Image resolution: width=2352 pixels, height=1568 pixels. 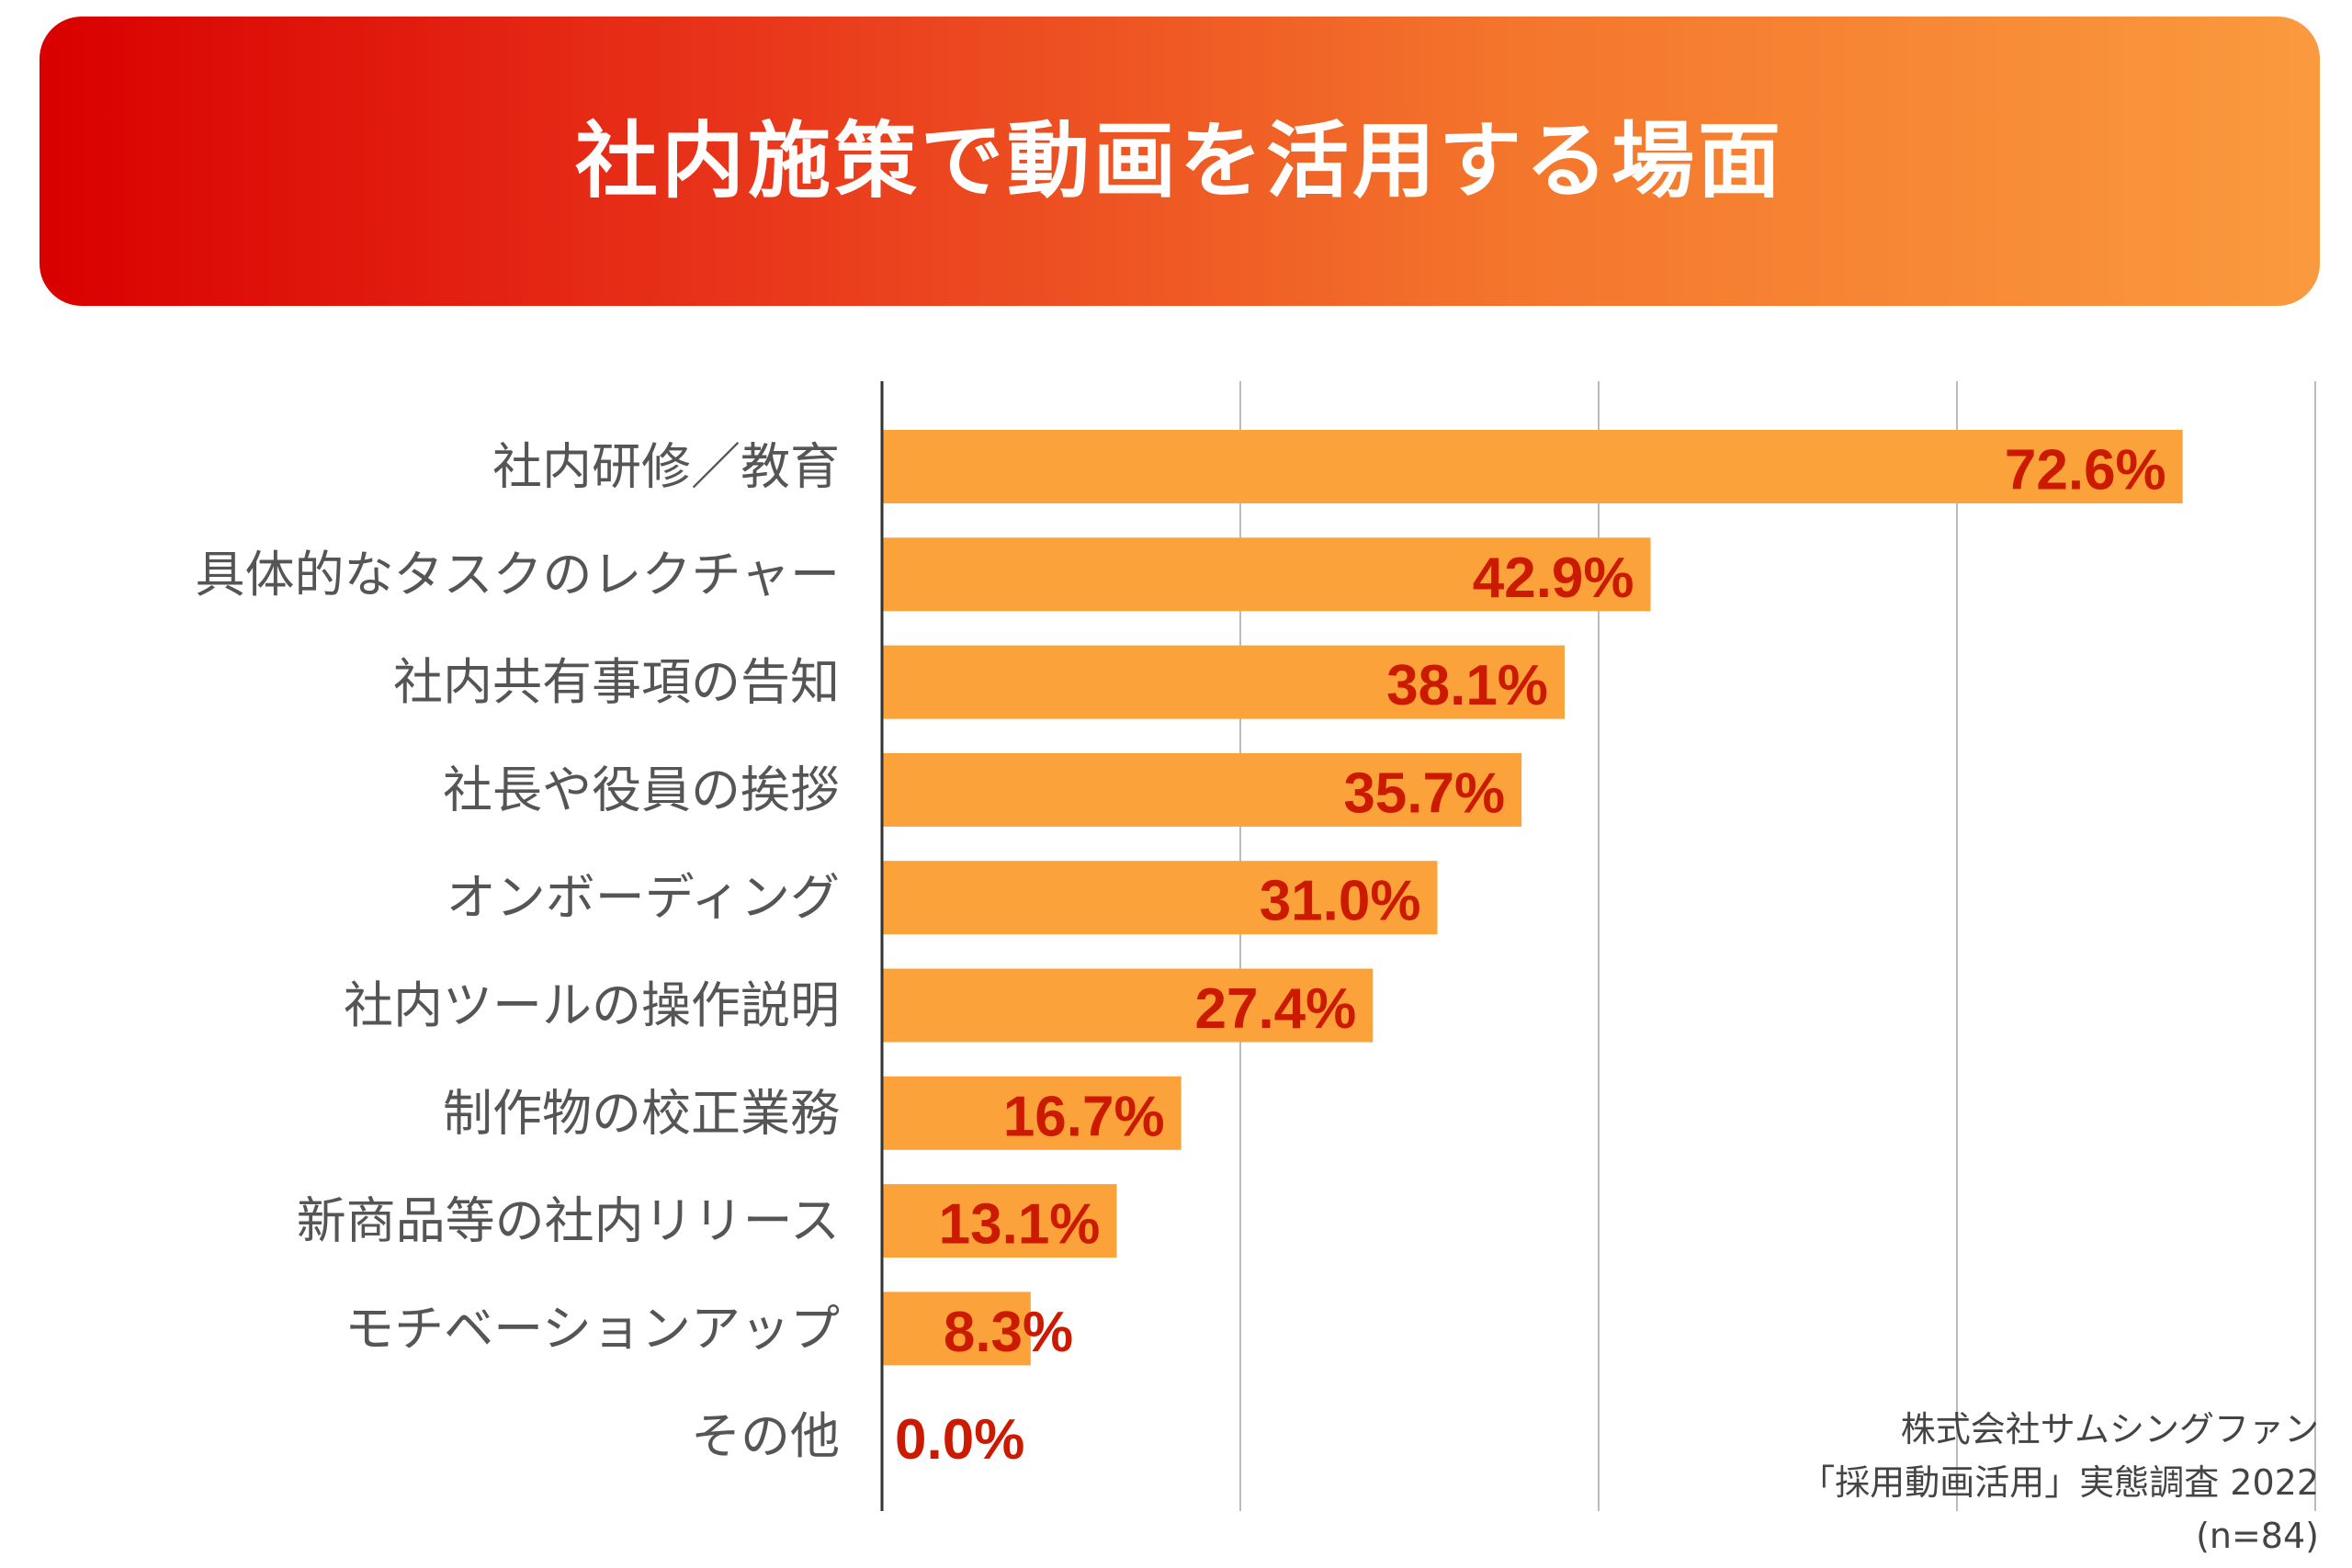 I want to click on value-label: 42.9%, so click(x=1554, y=579).